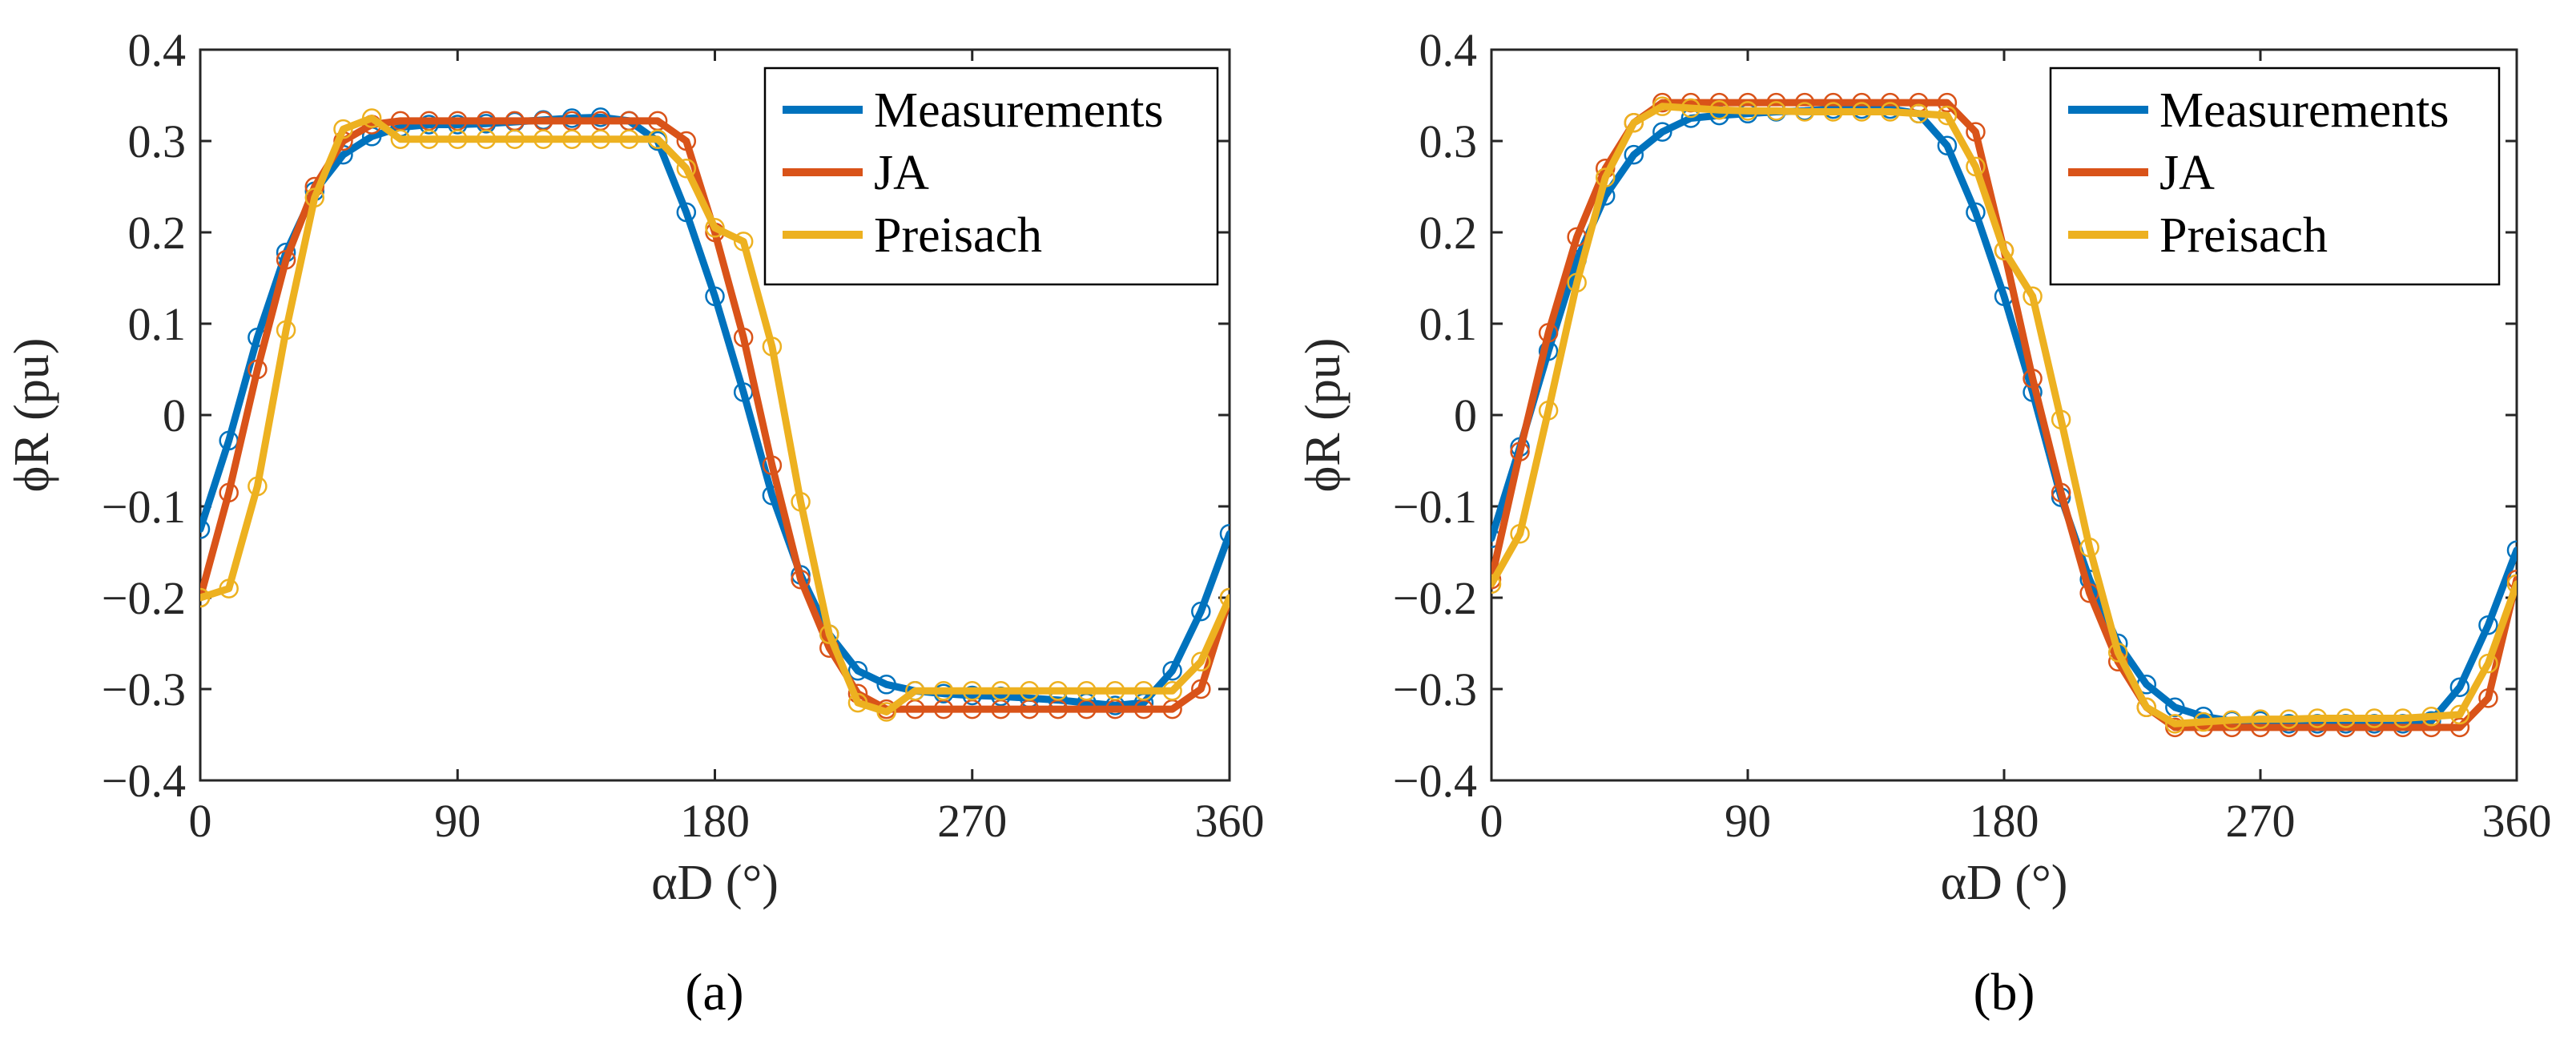 The height and width of the screenshot is (1048, 2576). I want to click on panel-caption: (b), so click(2004, 992).